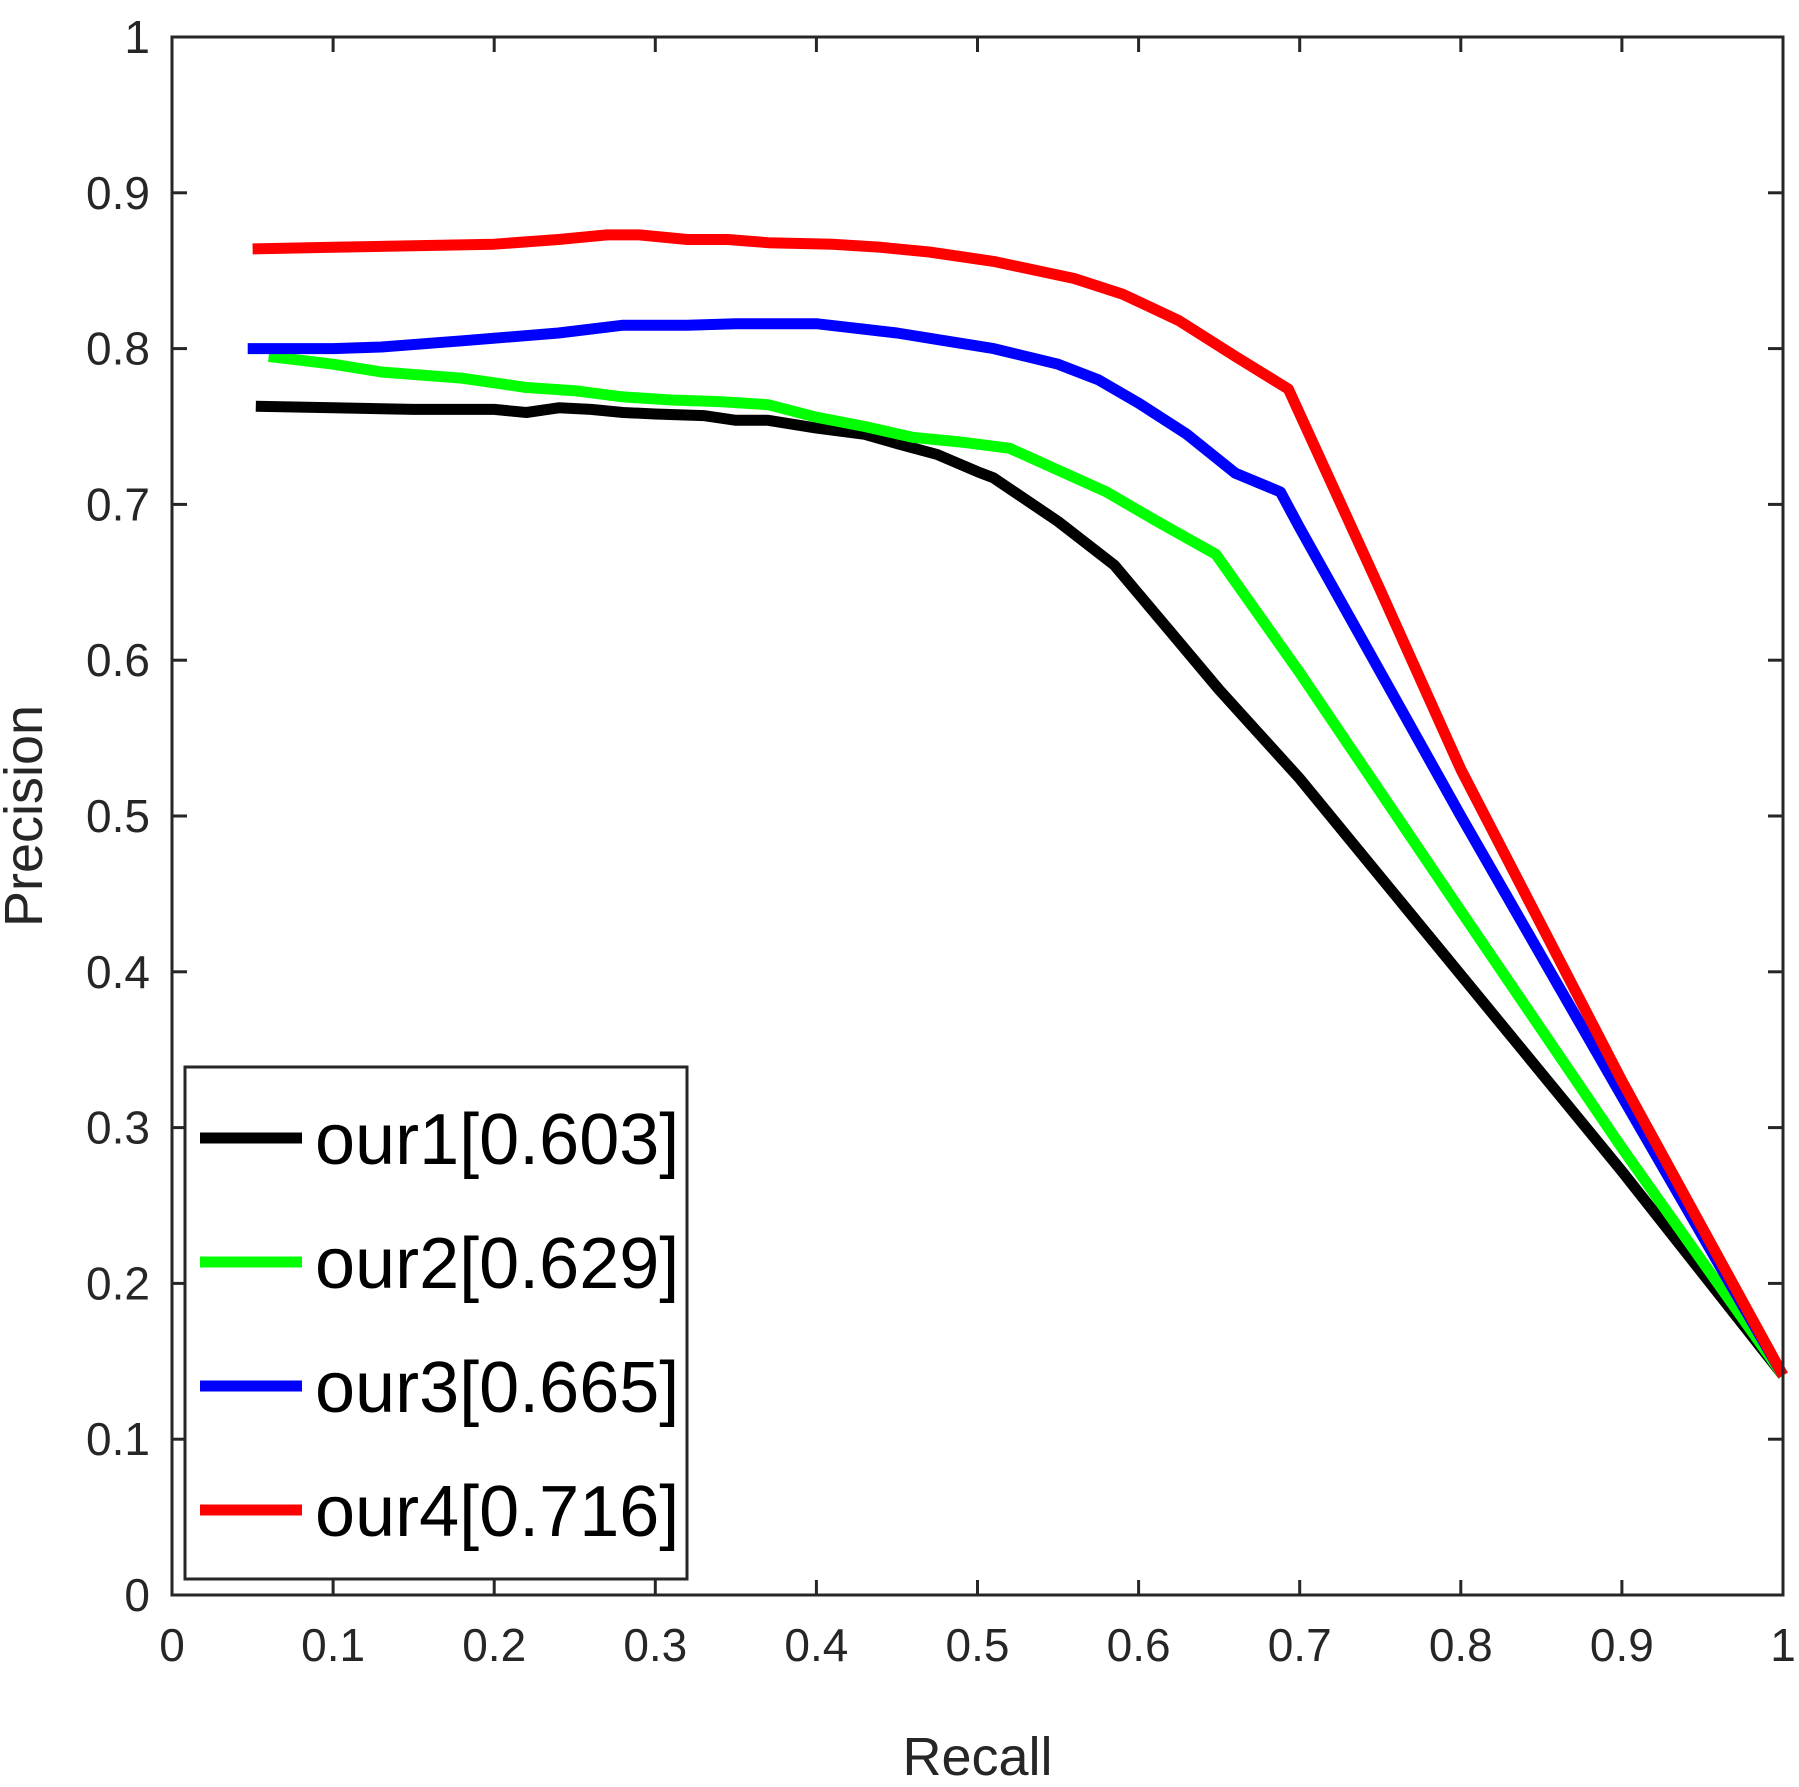 The height and width of the screenshot is (1787, 1799). Describe the element at coordinates (977, 1757) in the screenshot. I see `x-axis-label: Recall` at that location.